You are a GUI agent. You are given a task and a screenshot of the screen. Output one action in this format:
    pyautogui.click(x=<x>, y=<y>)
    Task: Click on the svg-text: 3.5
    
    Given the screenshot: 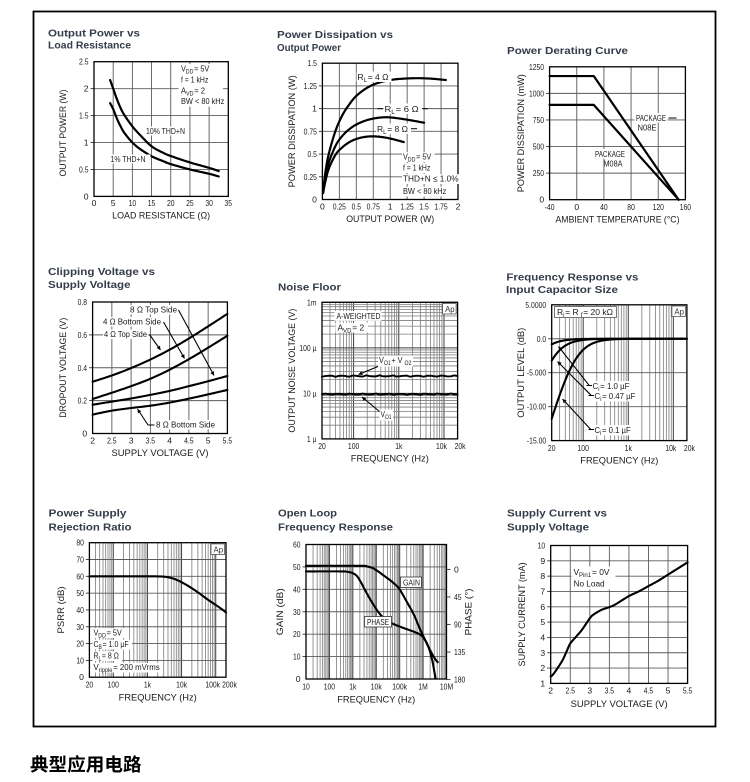 What is the action you would take?
    pyautogui.click(x=610, y=691)
    